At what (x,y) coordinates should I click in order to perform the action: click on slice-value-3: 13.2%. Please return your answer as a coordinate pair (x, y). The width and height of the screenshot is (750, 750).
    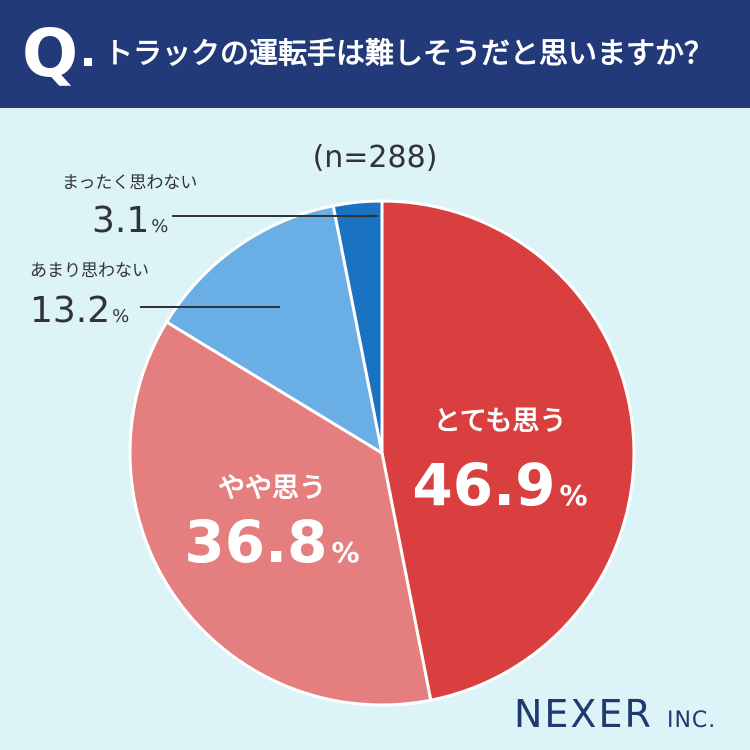
    Looking at the image, I should click on (79, 310).